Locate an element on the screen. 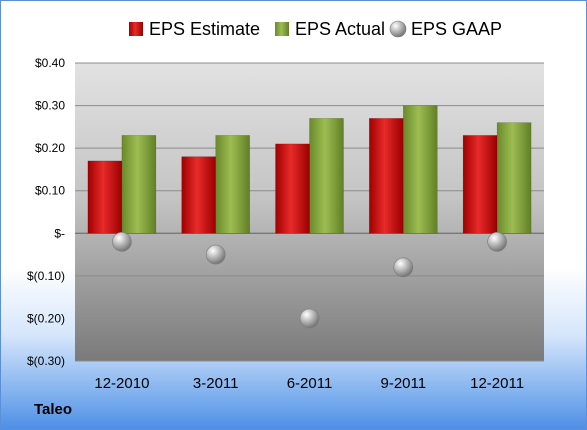 This screenshot has width=587, height=430. bar-eps-actual-12-2010 is located at coordinates (139, 184).